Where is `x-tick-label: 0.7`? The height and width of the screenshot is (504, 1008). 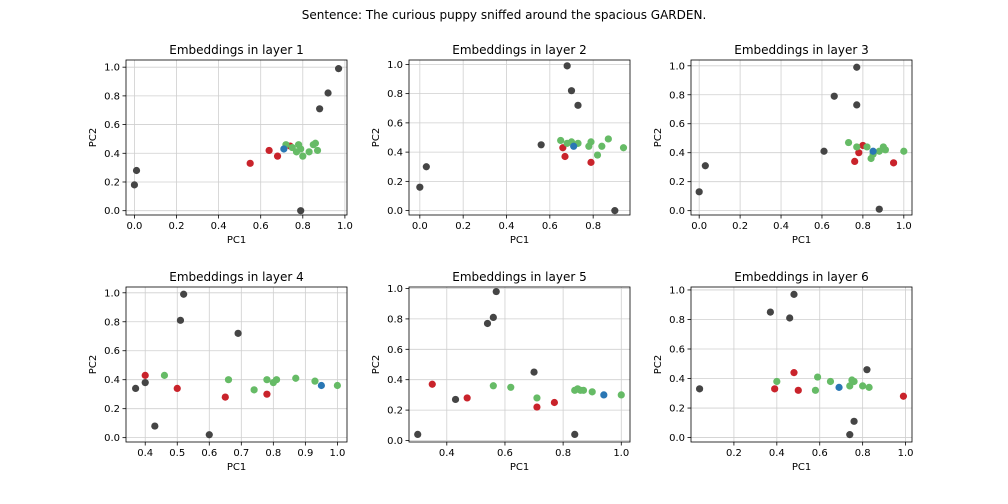
x-tick-label: 0.7 is located at coordinates (241, 453).